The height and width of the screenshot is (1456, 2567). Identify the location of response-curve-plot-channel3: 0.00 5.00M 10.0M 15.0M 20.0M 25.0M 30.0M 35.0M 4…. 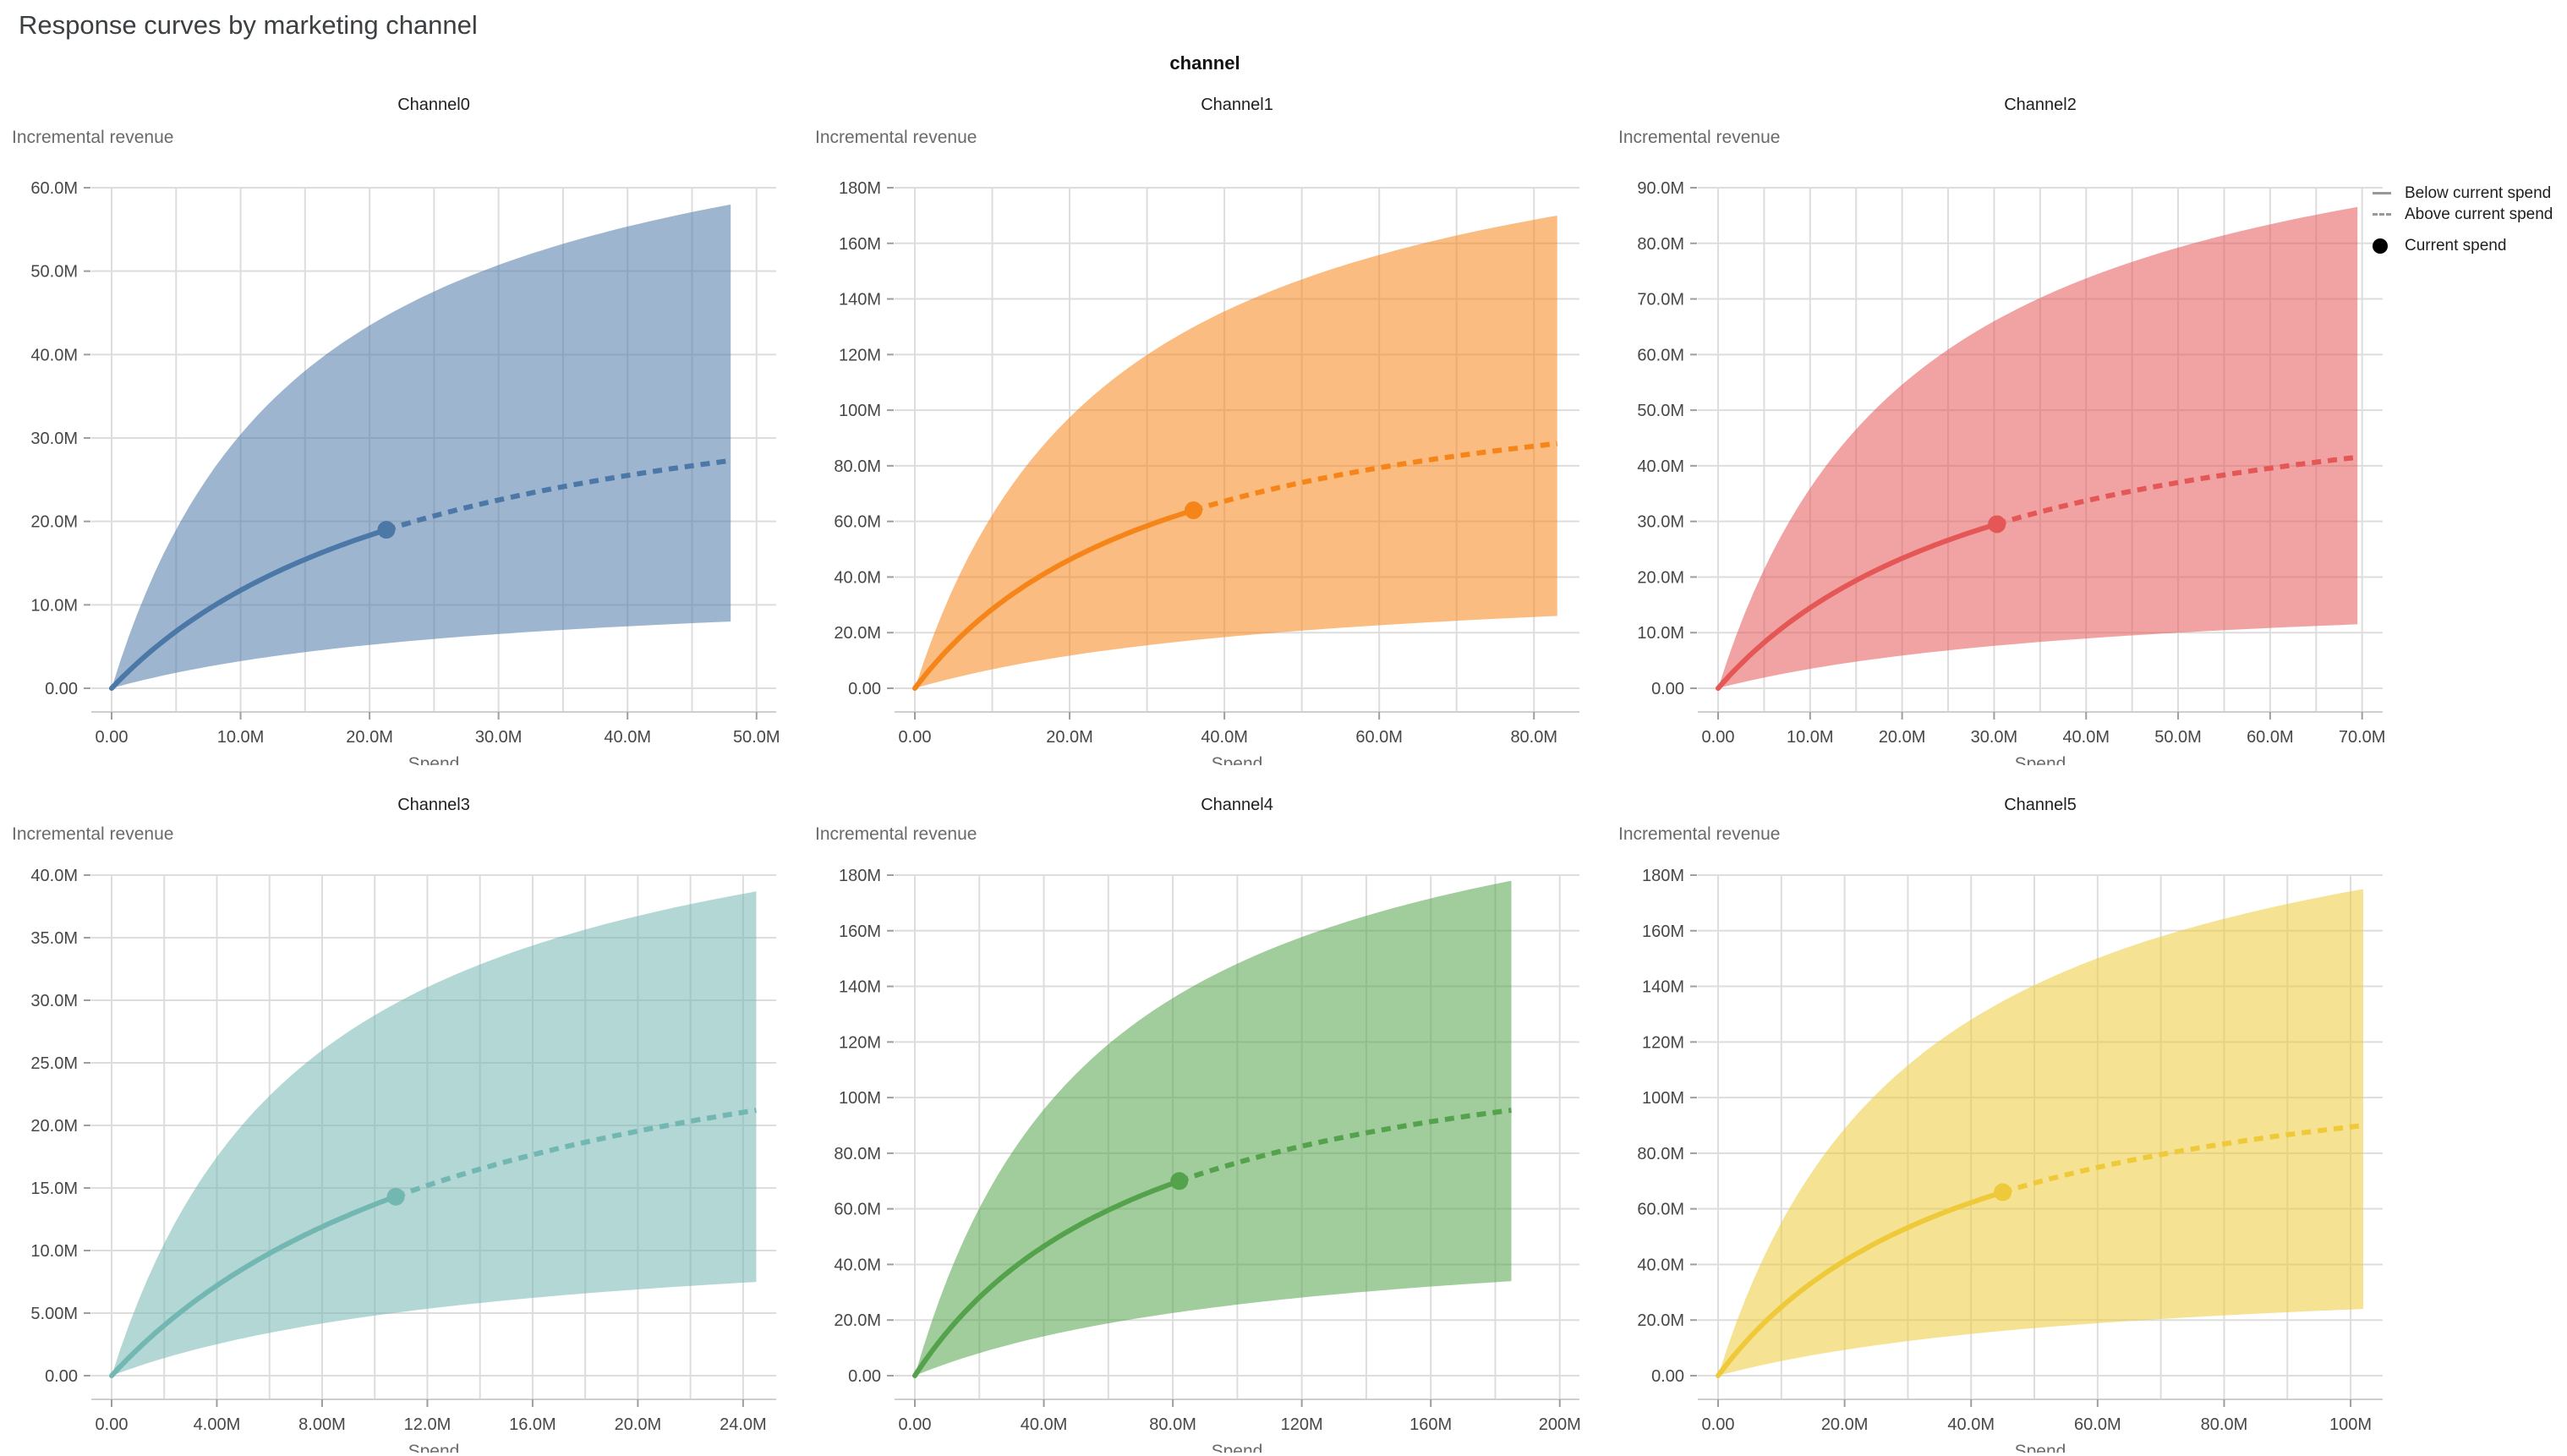
(403, 1160).